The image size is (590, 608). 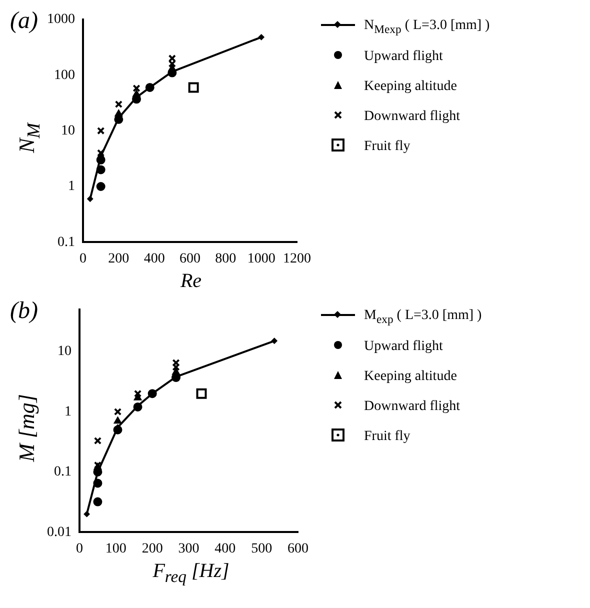 I want to click on y-axis-title: M [mg], so click(x=27, y=428).